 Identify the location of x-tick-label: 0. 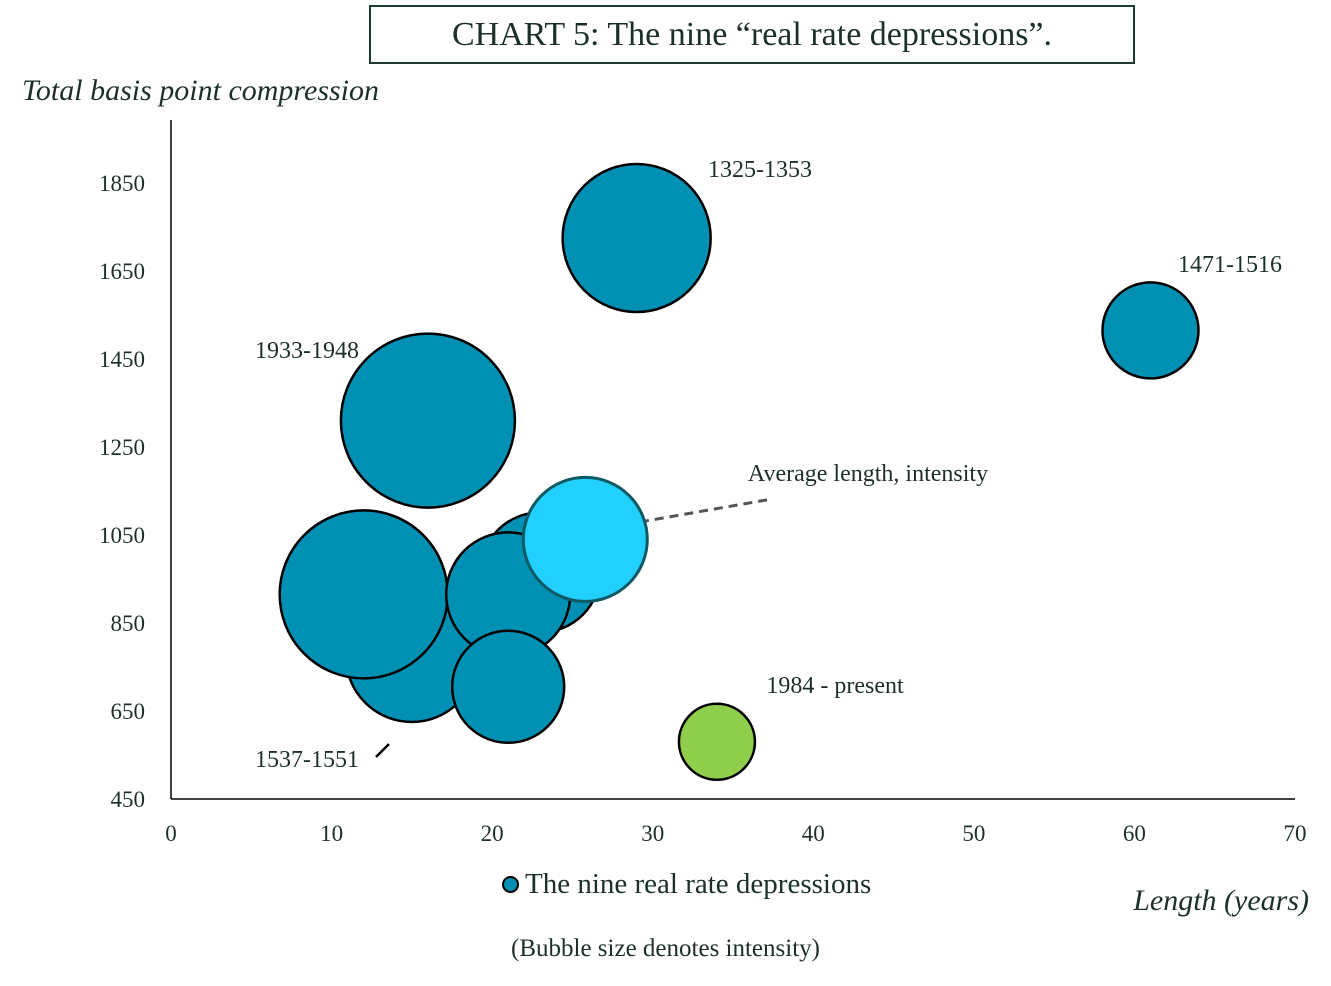
(171, 833).